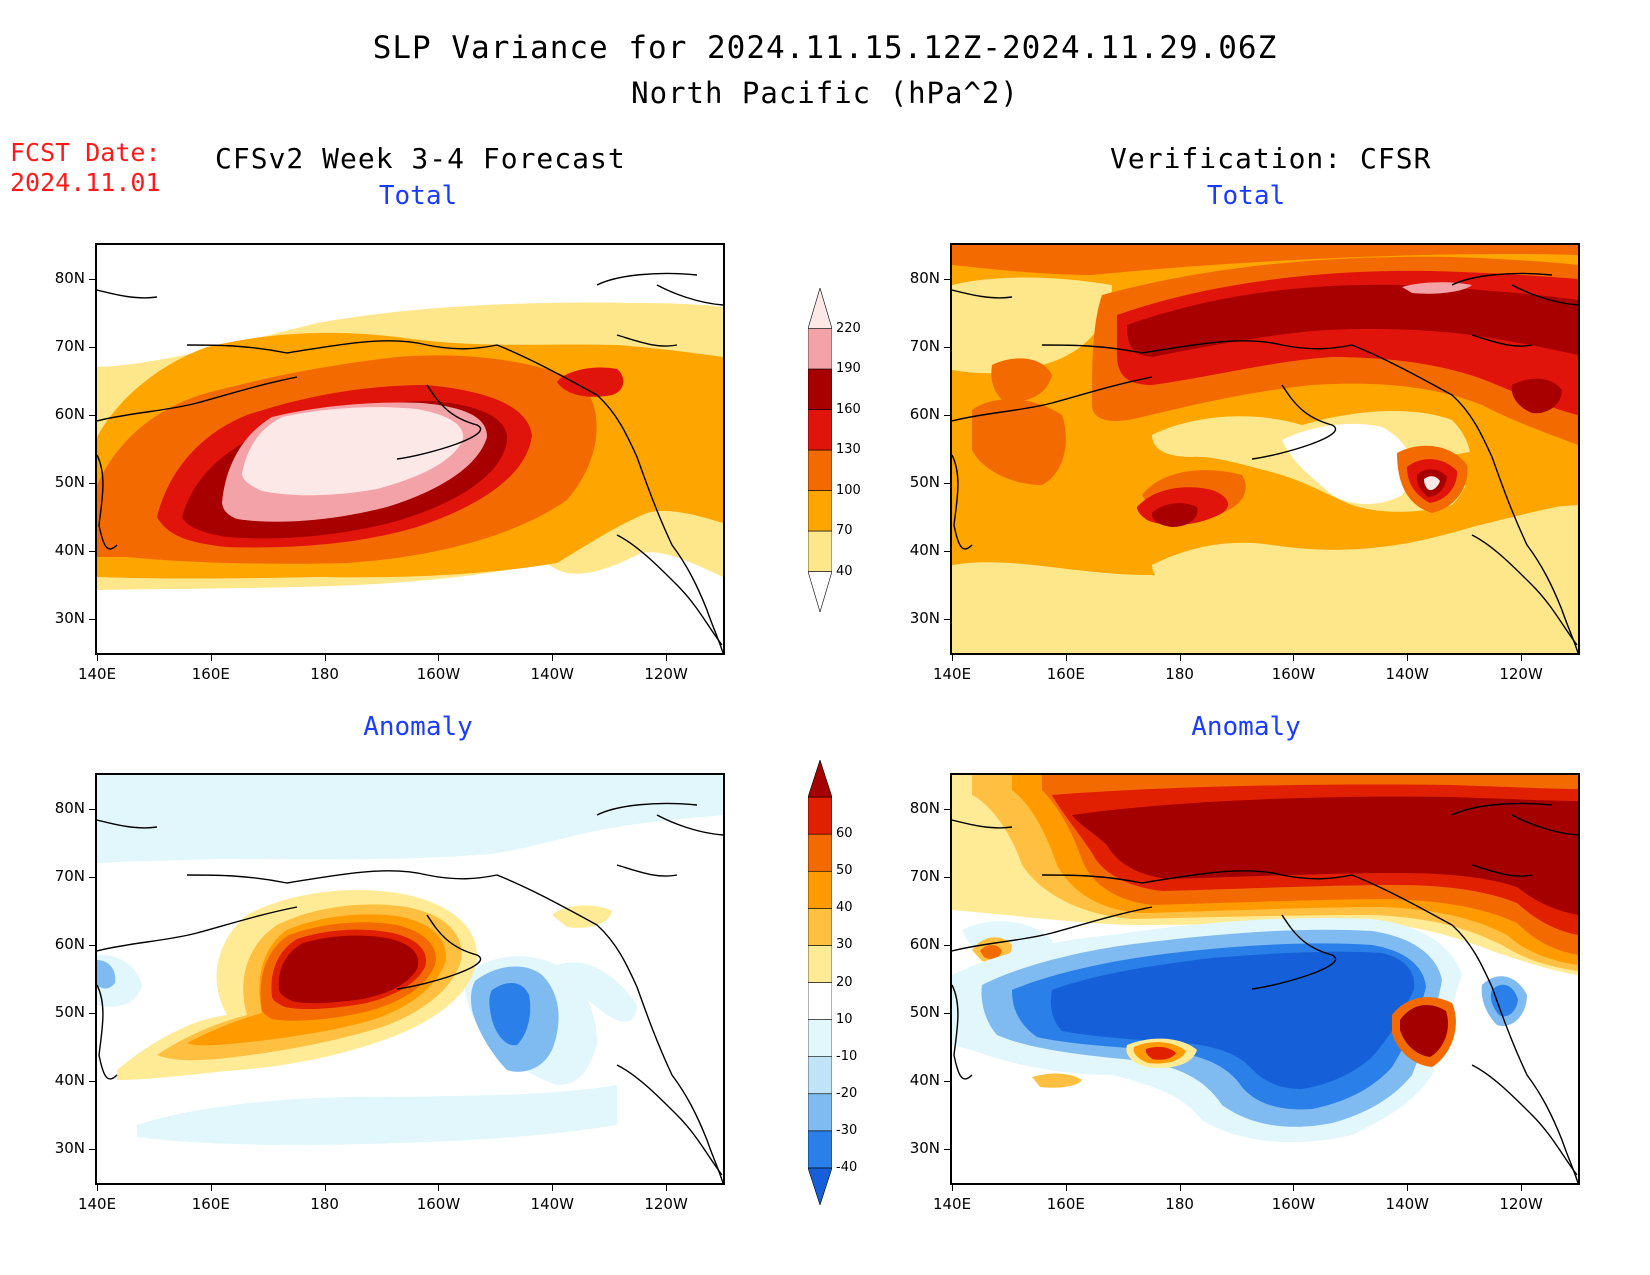 The image size is (1650, 1275). I want to click on verification-total-field, so click(1265, 449).